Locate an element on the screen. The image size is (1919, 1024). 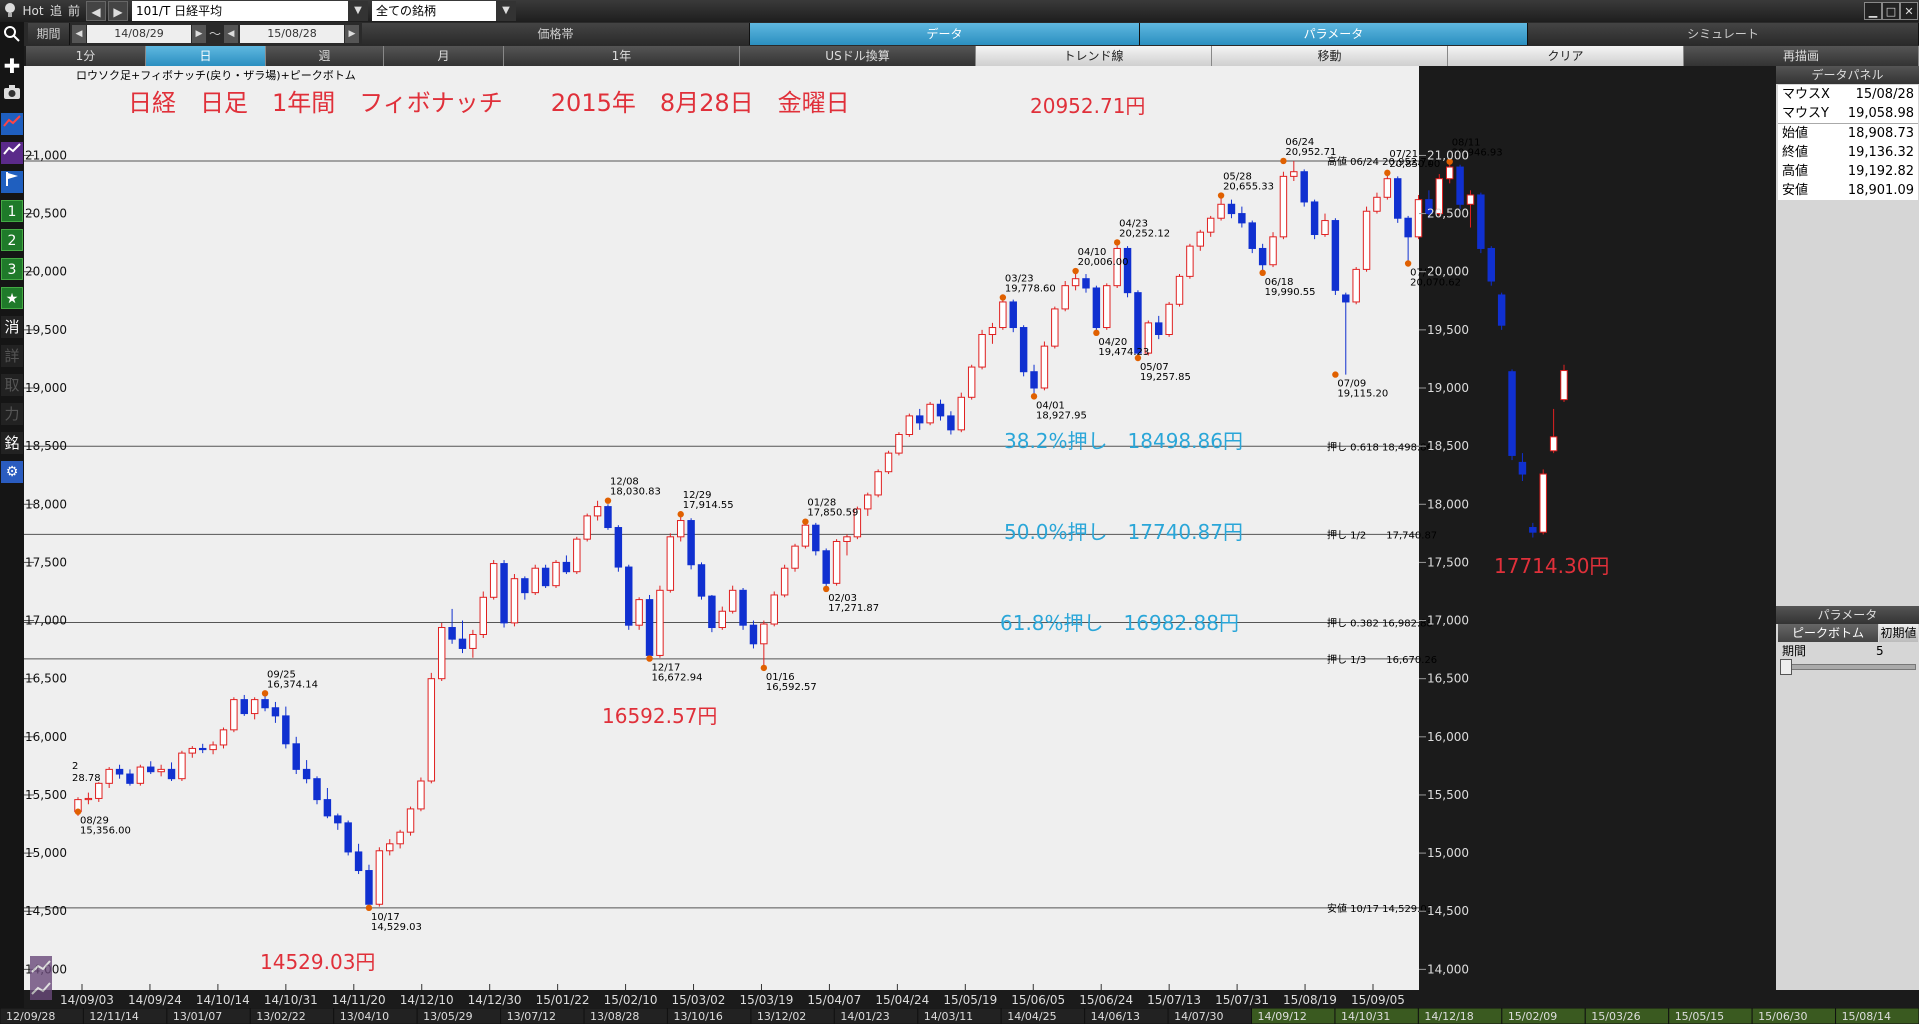
hot-button: Hot is located at coordinates (33, 11).